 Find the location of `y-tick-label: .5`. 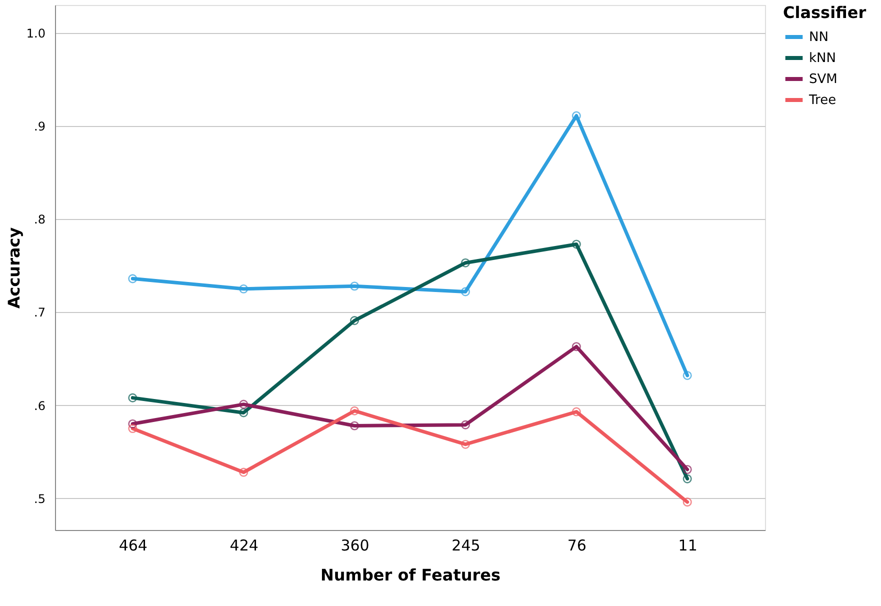

y-tick-label: .5 is located at coordinates (40, 499).